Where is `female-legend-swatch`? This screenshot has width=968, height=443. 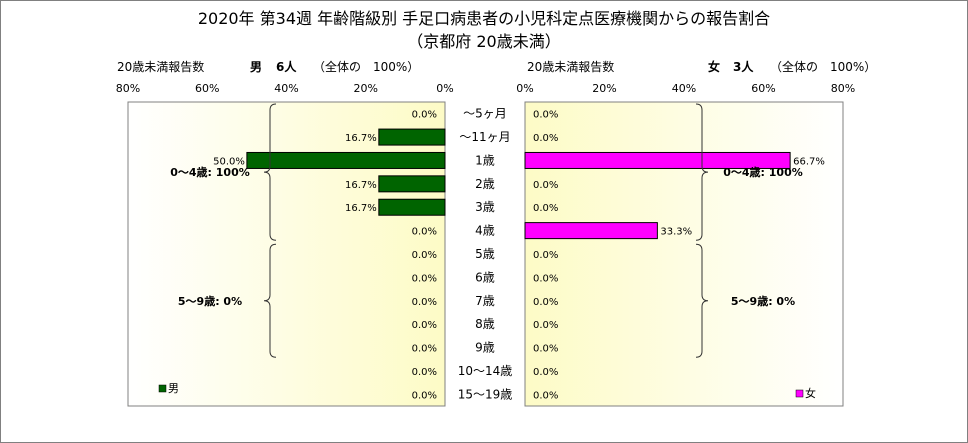
female-legend-swatch is located at coordinates (799, 393).